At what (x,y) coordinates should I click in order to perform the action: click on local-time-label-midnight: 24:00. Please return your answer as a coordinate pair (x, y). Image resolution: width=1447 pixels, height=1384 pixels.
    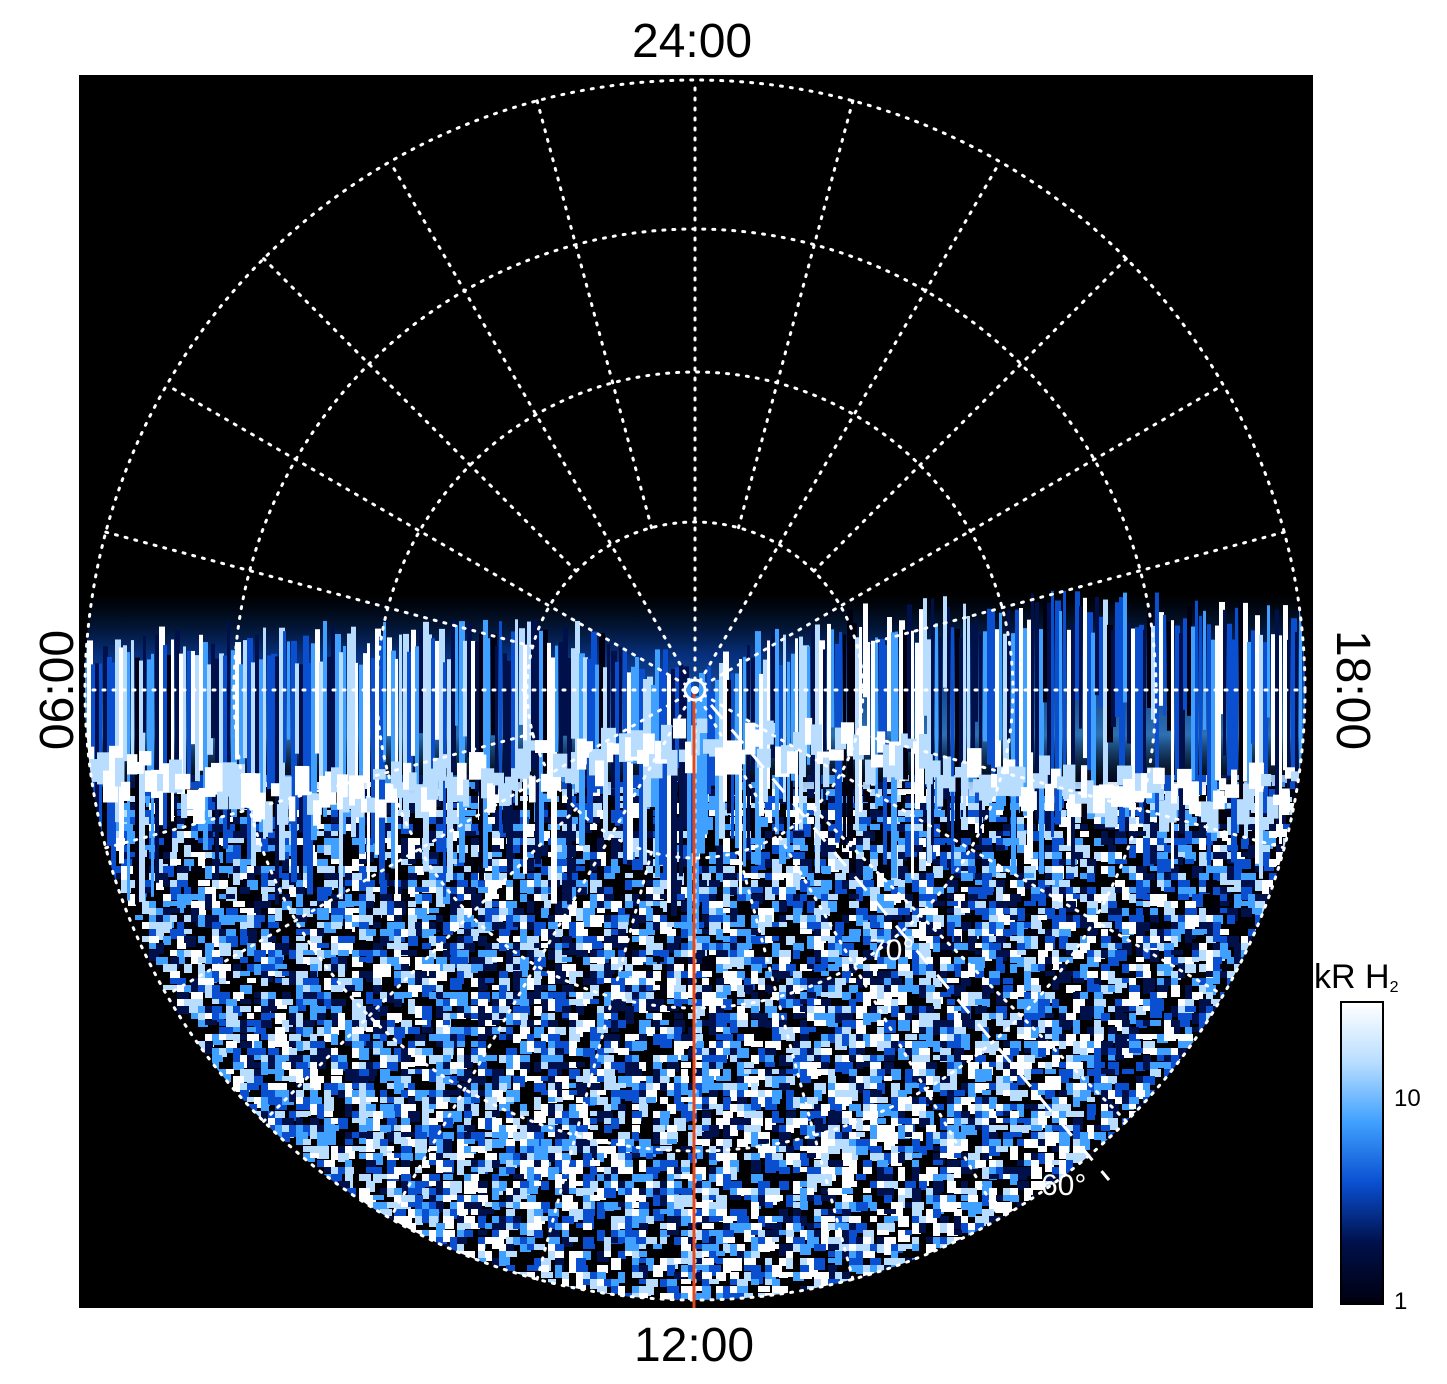
    Looking at the image, I should click on (692, 41).